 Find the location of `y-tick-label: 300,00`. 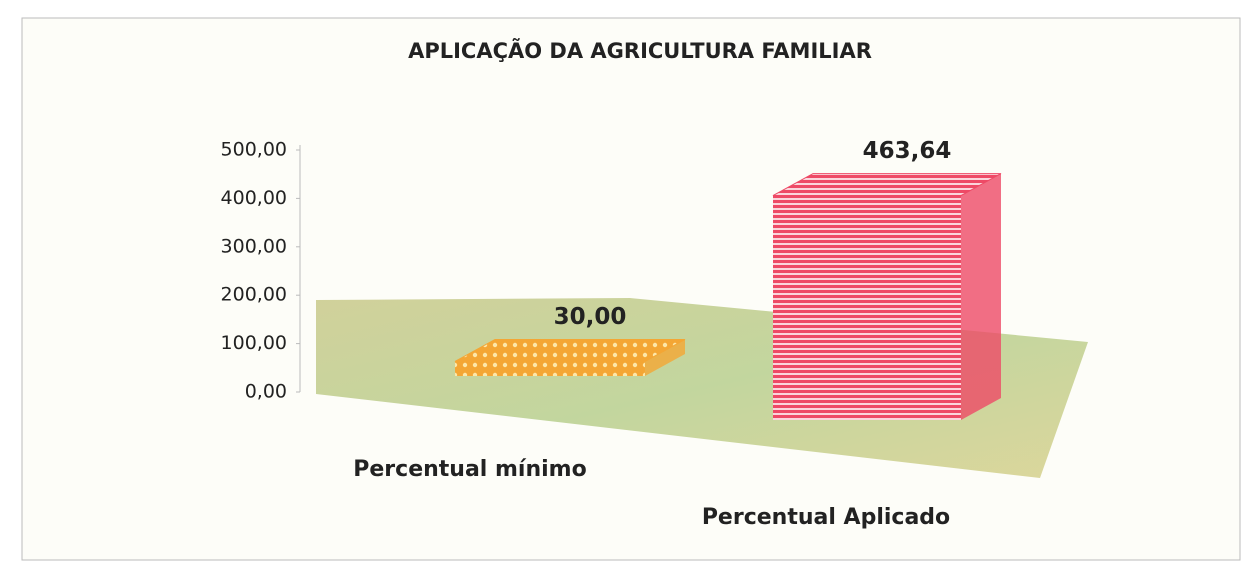

y-tick-label: 300,00 is located at coordinates (254, 246).